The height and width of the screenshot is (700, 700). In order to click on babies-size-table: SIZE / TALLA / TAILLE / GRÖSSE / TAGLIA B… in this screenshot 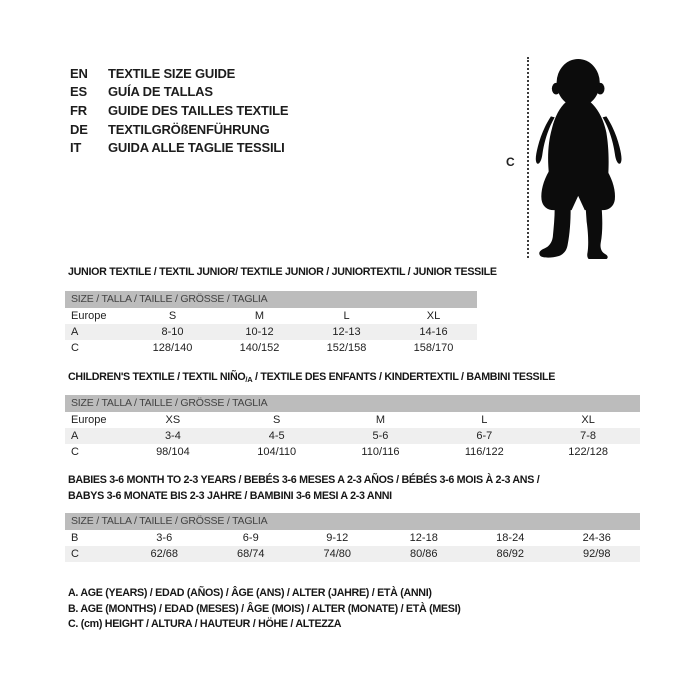, I will do `click(352, 537)`.